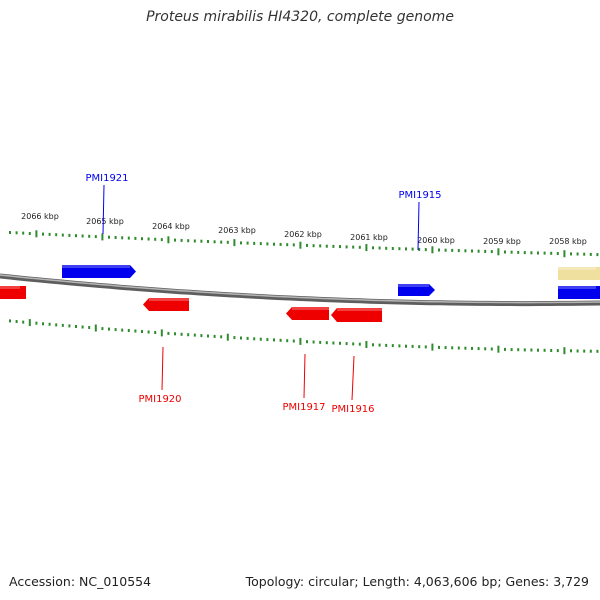  Describe the element at coordinates (568, 241) in the screenshot. I see `scale-label: 2058 kbp` at that location.